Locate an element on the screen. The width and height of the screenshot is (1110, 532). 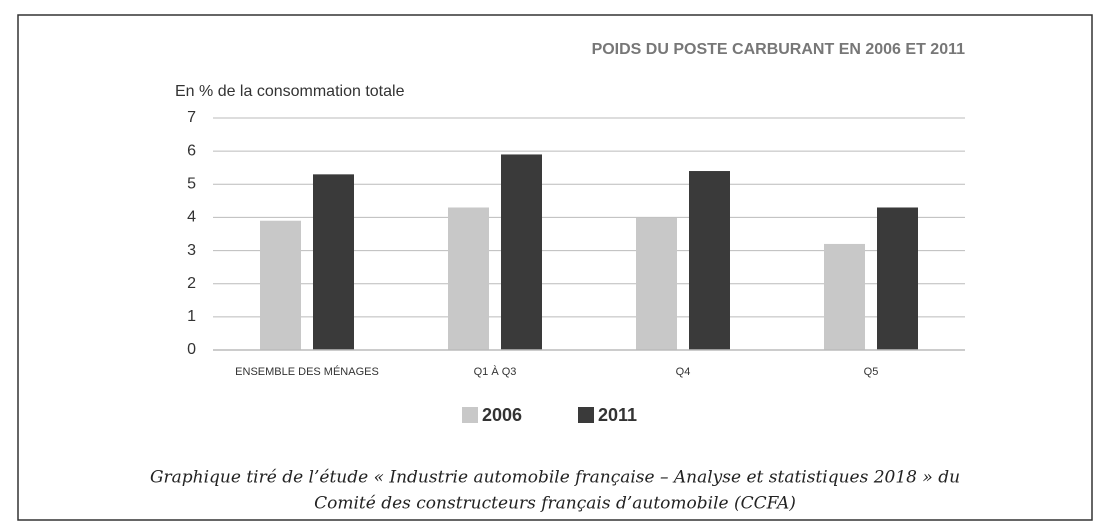
x-tick-label: Q4 is located at coordinates (683, 372).